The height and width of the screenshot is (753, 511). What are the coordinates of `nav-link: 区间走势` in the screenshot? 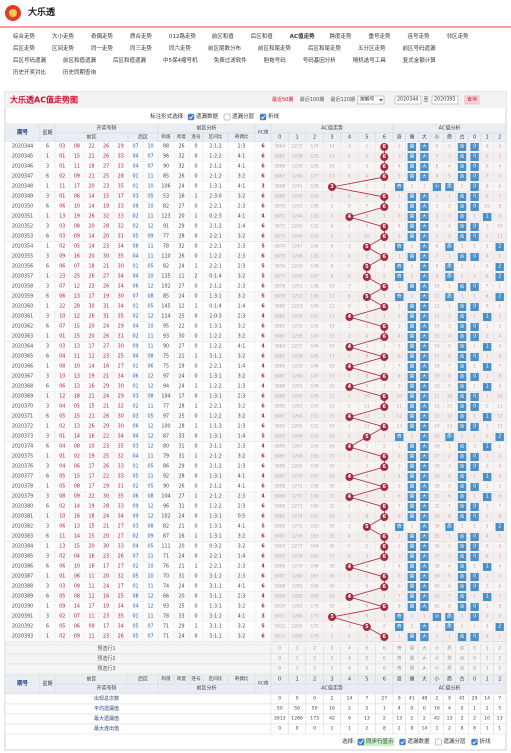 It's located at (63, 48).